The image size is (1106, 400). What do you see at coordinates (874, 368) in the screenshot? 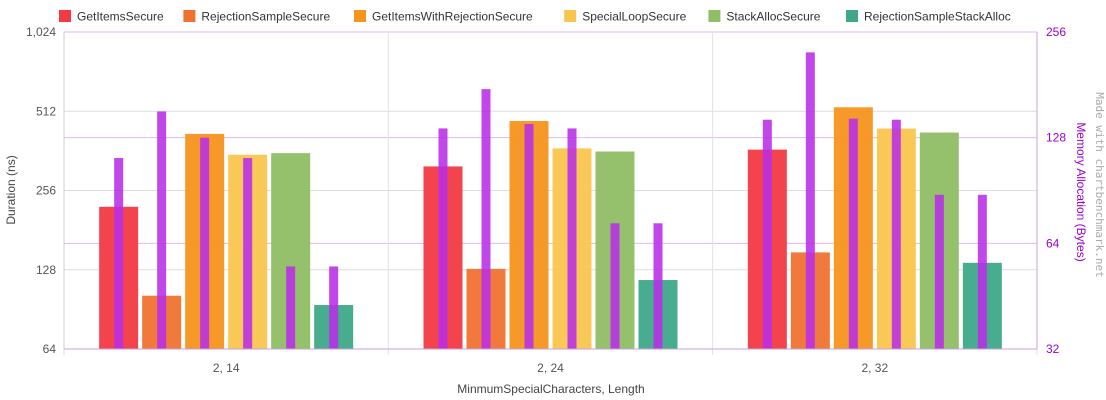
I see `x-tick-label: 2, 32` at bounding box center [874, 368].